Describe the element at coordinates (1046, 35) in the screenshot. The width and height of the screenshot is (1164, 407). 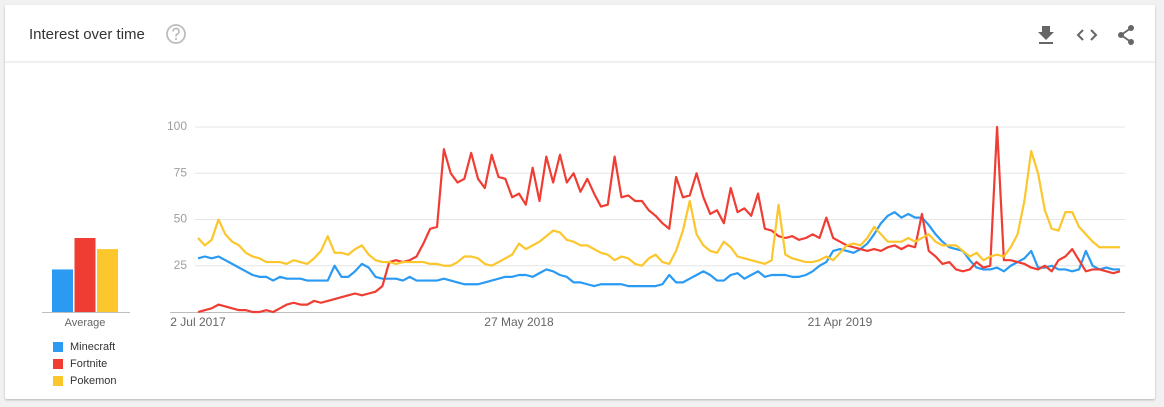
I see `download-icon` at that location.